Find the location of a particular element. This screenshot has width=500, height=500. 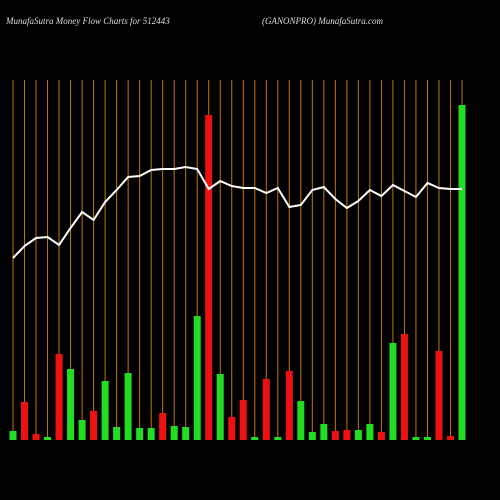

chart-subtitle: (GANONPRO) MunafaSutra.com is located at coordinates (322, 21).